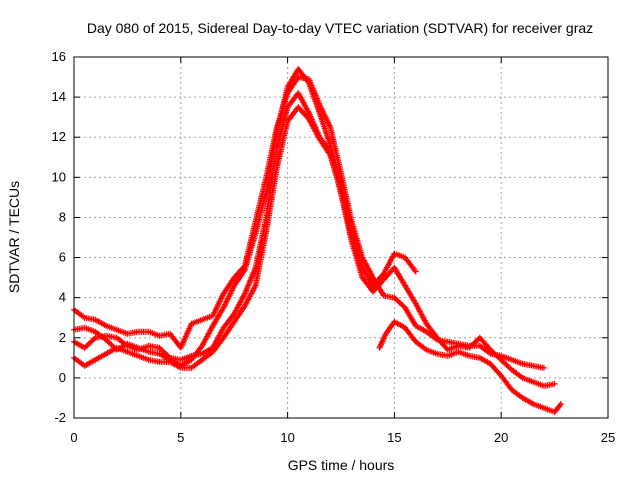 The width and height of the screenshot is (640, 480). Describe the element at coordinates (62, 297) in the screenshot. I see `y-tick-label: 4` at that location.